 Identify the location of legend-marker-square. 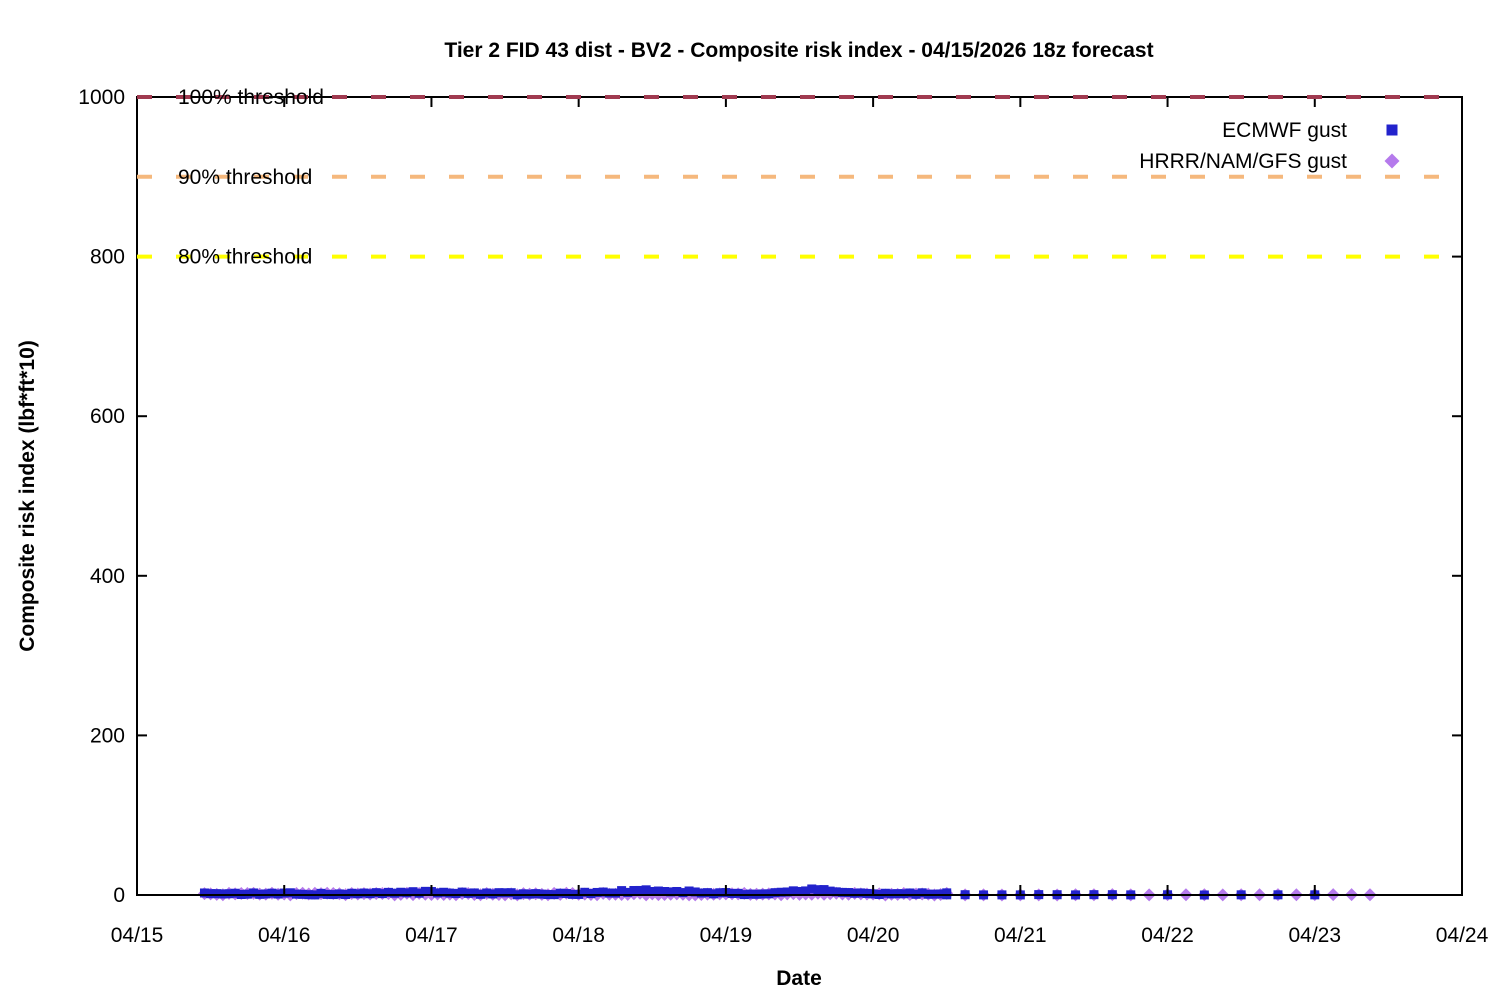
(1392, 130).